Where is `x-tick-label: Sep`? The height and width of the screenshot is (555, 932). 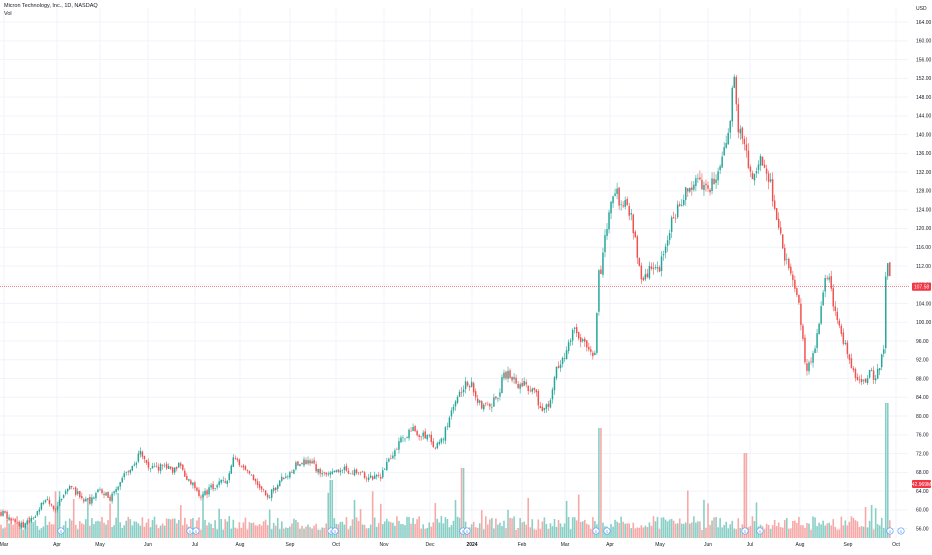 x-tick-label: Sep is located at coordinates (848, 545).